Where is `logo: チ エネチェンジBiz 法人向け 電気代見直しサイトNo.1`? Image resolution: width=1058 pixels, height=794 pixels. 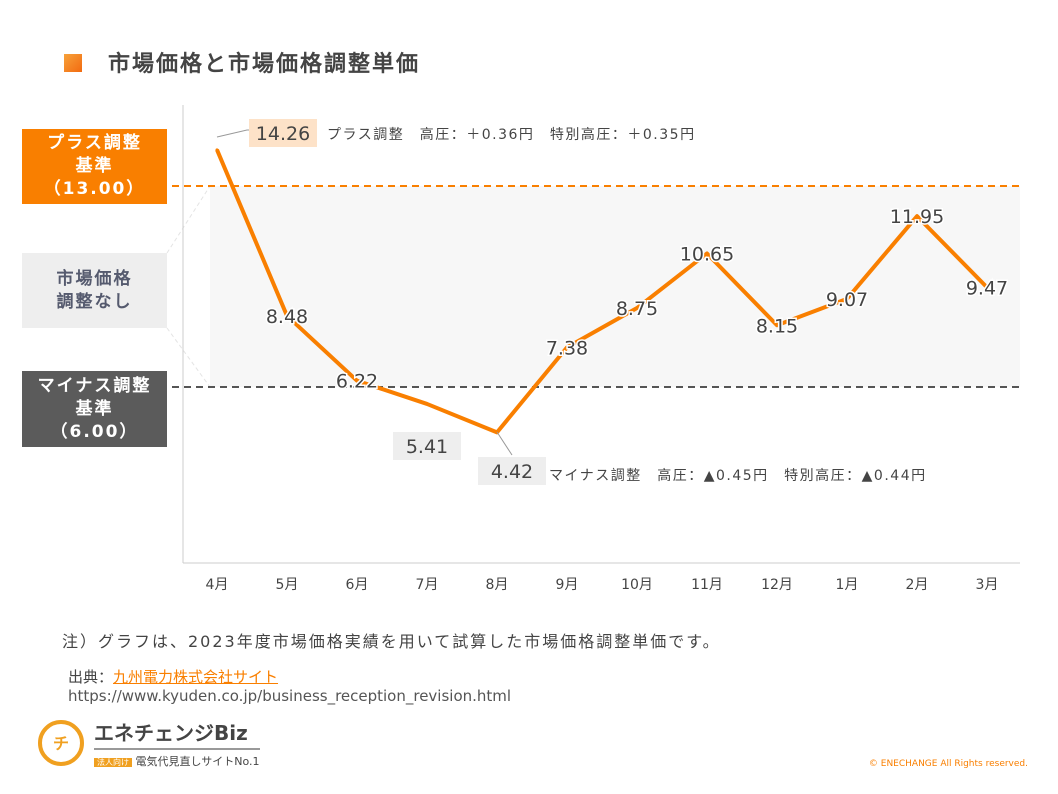 logo: チ エネチェンジBiz 法人向け 電気代見直しサイトNo.1 is located at coordinates (148, 743).